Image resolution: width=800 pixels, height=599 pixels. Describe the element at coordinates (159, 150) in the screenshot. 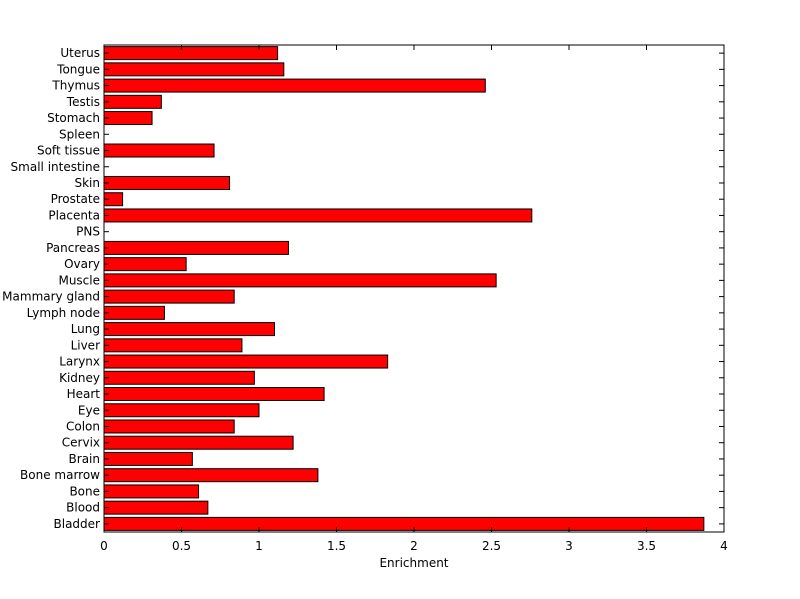

I see `bar-soft-tissue` at that location.